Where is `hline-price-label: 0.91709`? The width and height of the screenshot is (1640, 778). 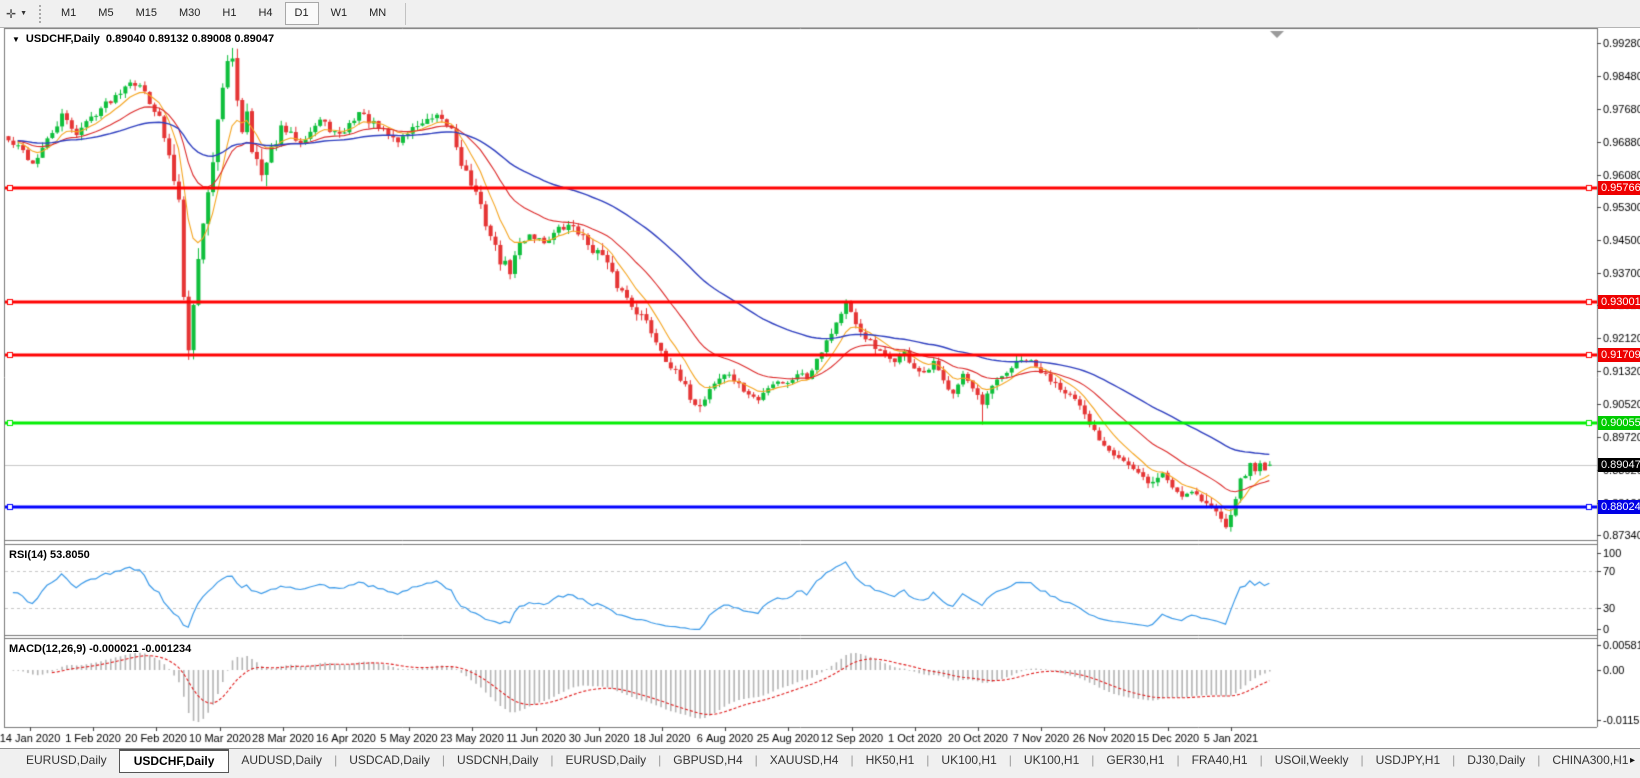
hline-price-label: 0.91709 is located at coordinates (1619, 355).